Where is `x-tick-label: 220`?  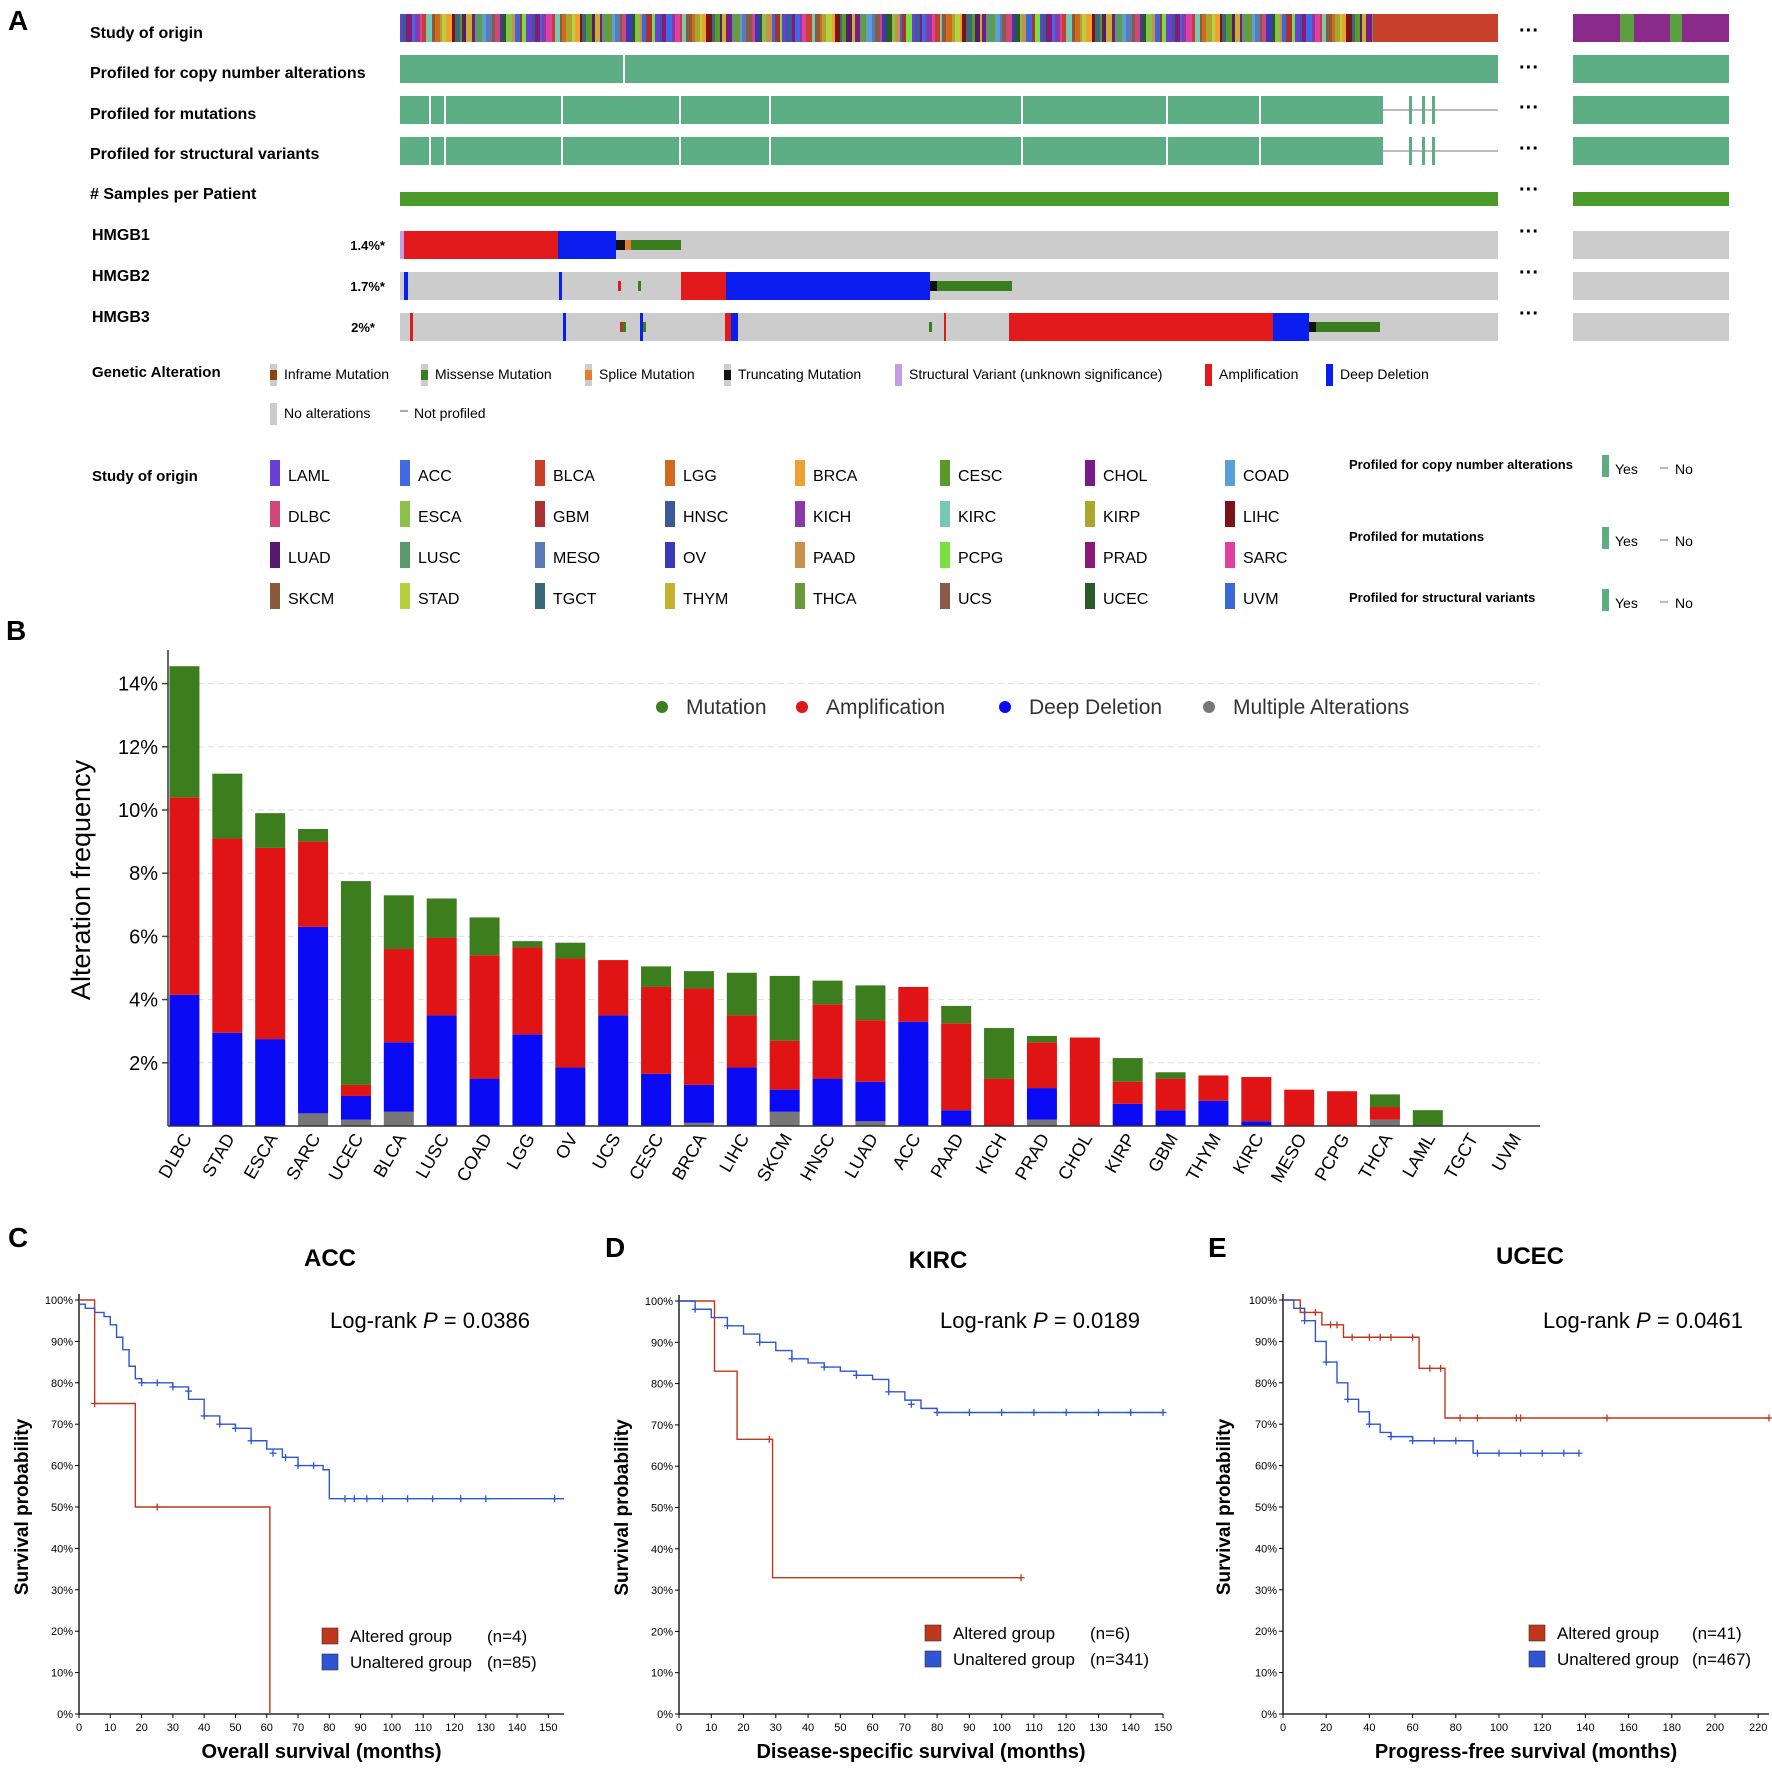
x-tick-label: 220 is located at coordinates (1758, 1728).